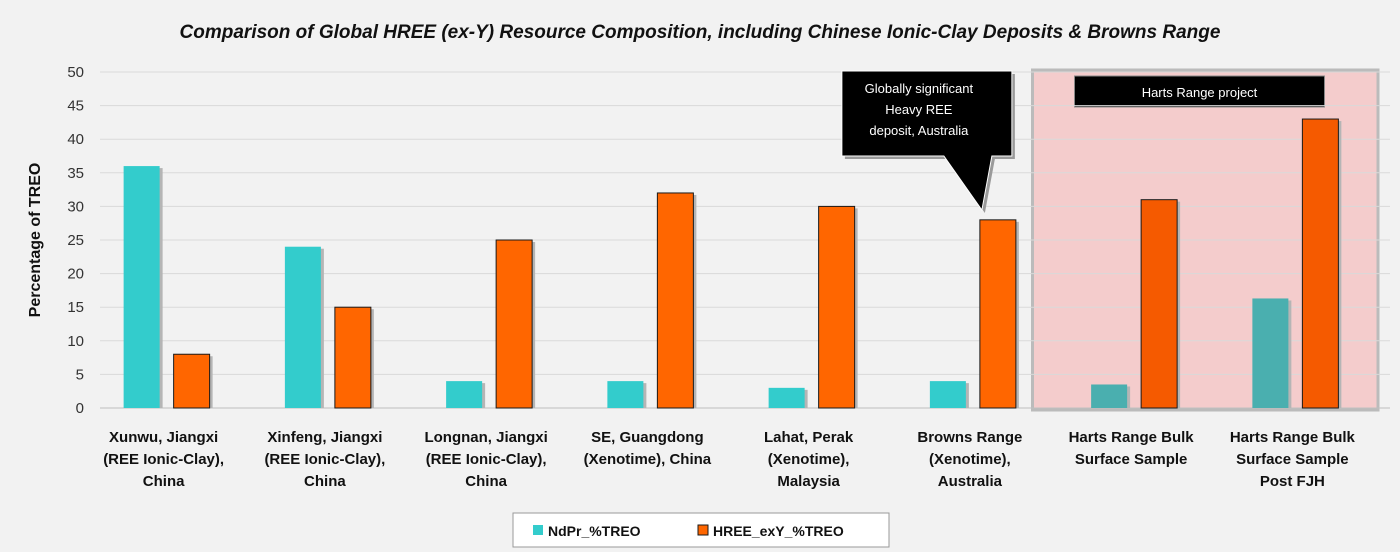 This screenshot has width=1400, height=552. What do you see at coordinates (75, 173) in the screenshot?
I see `y-tick-label: 35` at bounding box center [75, 173].